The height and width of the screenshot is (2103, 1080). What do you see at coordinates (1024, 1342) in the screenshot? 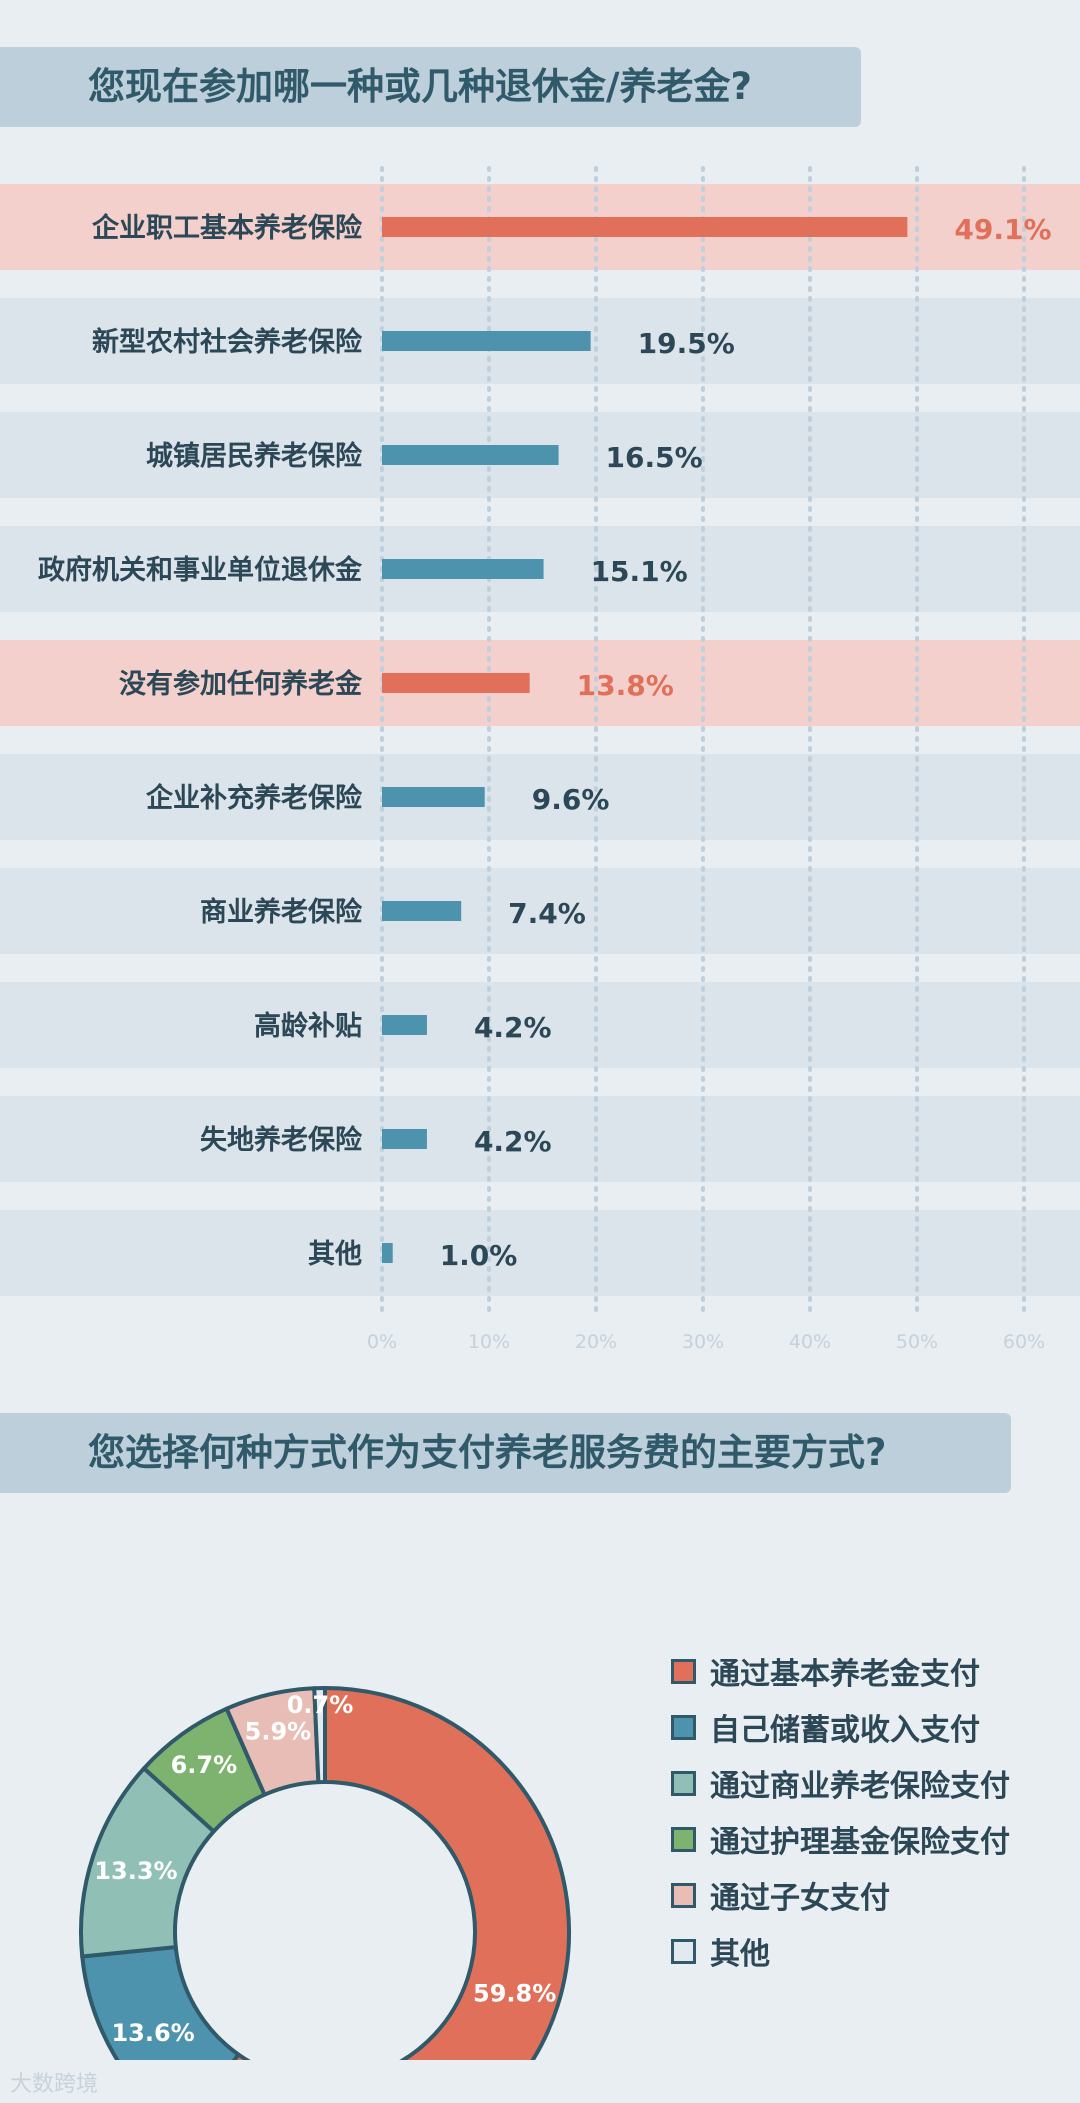
I see `x-tick-label: 60%` at bounding box center [1024, 1342].